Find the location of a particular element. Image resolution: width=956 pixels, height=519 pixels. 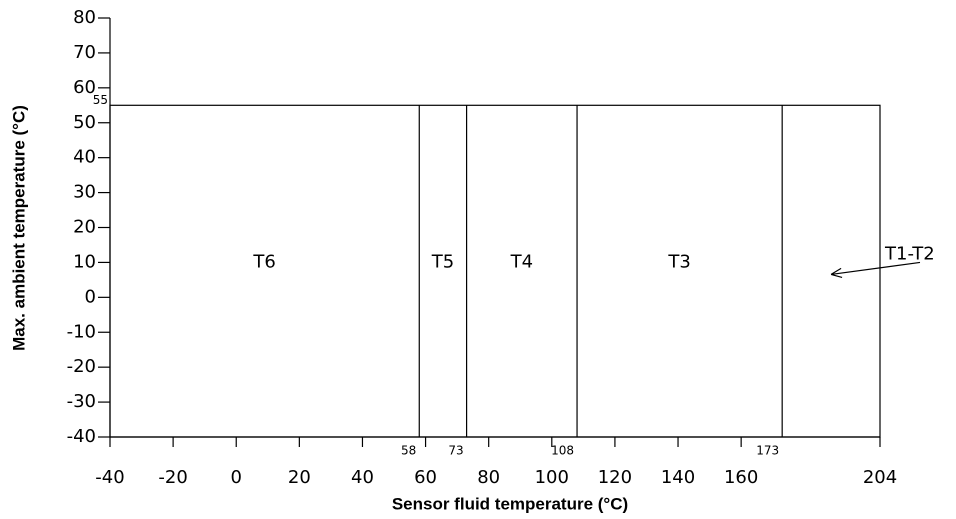

x-tick-label: 60 is located at coordinates (425, 477).